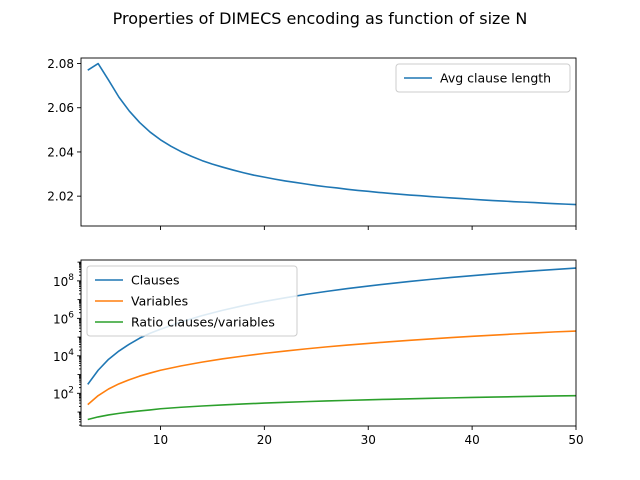  What do you see at coordinates (60, 197) in the screenshot?
I see `y-tick-label: 2.02` at bounding box center [60, 197].